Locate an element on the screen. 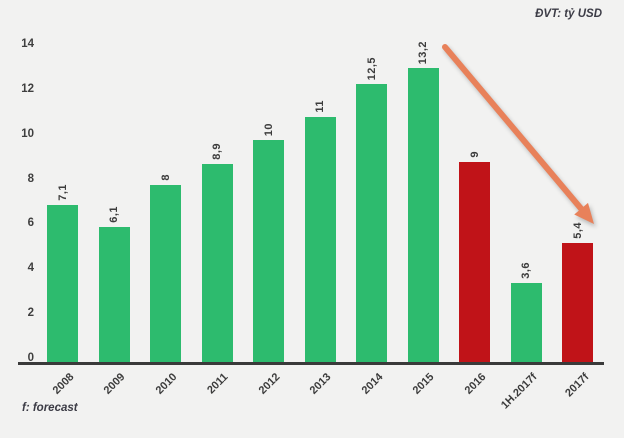 The image size is (624, 438). bar-value-label: 5,4 is located at coordinates (577, 230).